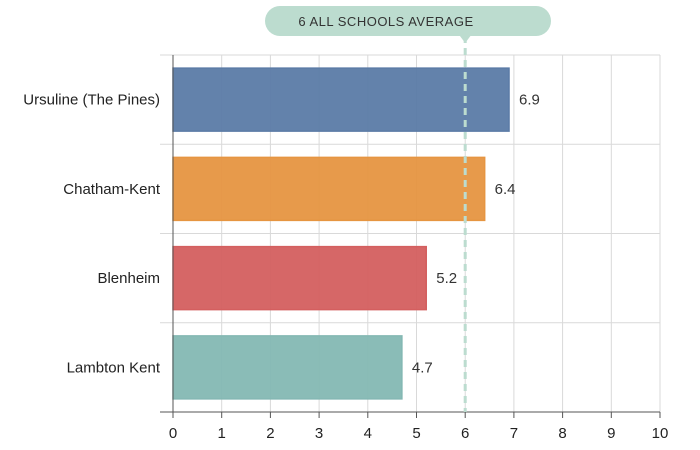  Describe the element at coordinates (368, 433) in the screenshot. I see `x-tick-label: 4` at that location.